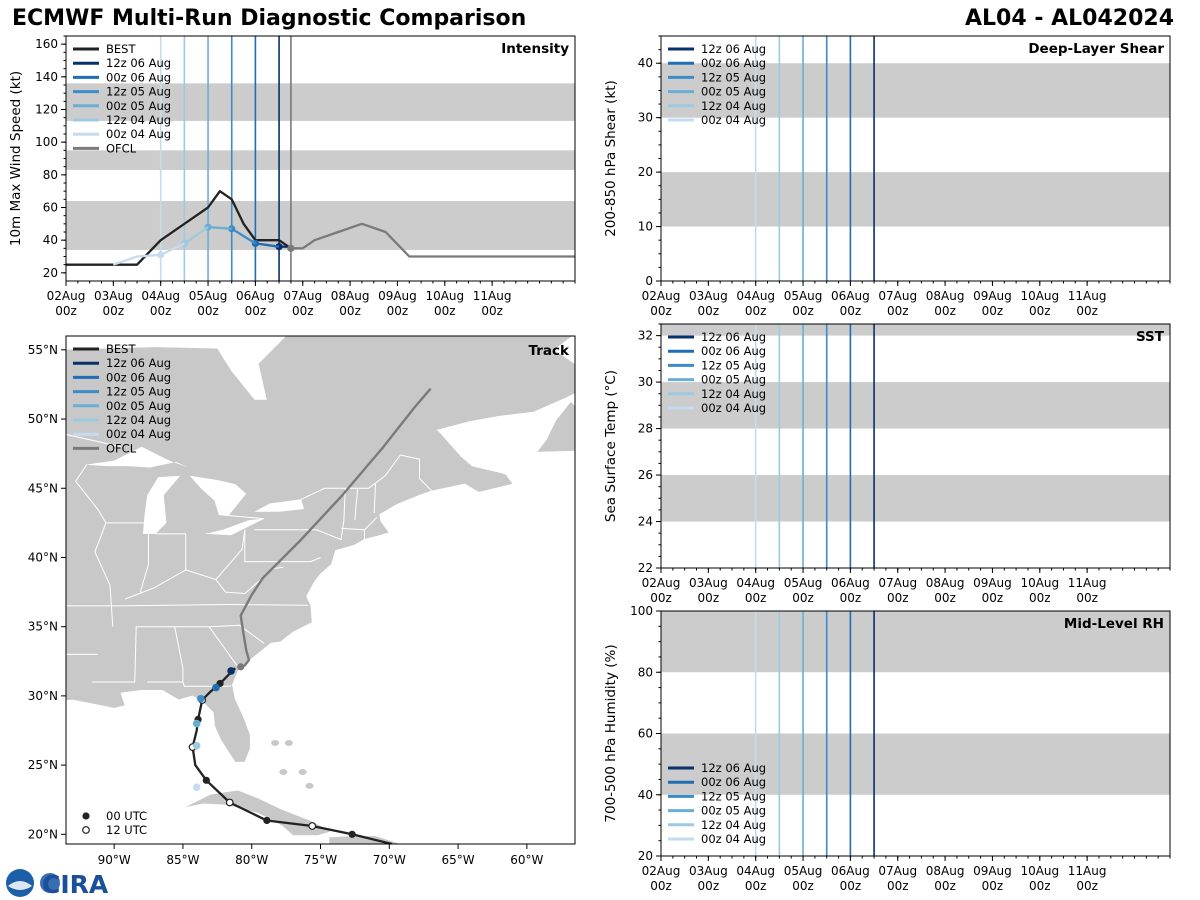  Describe the element at coordinates (549, 351) in the screenshot. I see `panel-label: Track` at that location.